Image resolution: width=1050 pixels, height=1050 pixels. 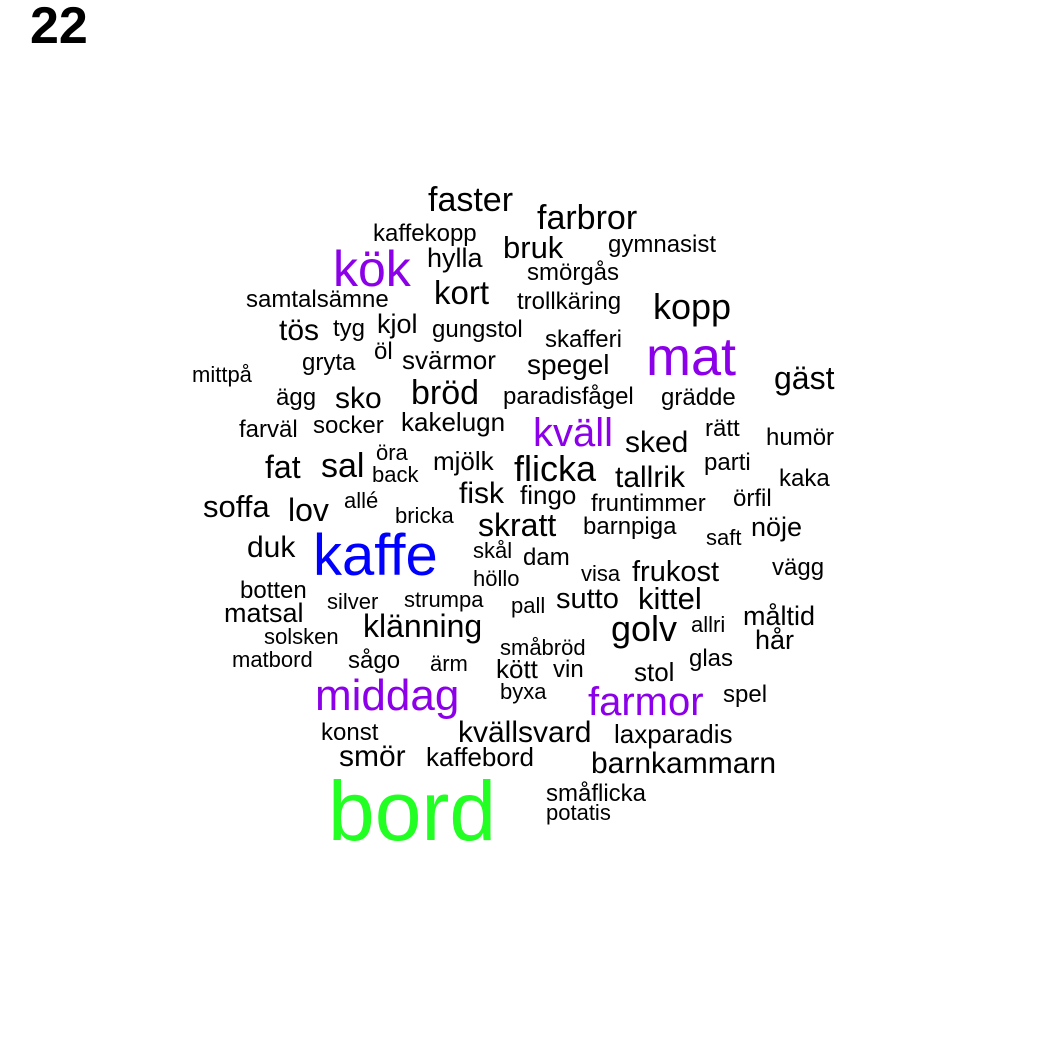 What do you see at coordinates (422, 626) in the screenshot?
I see `word-klanning: klänning` at bounding box center [422, 626].